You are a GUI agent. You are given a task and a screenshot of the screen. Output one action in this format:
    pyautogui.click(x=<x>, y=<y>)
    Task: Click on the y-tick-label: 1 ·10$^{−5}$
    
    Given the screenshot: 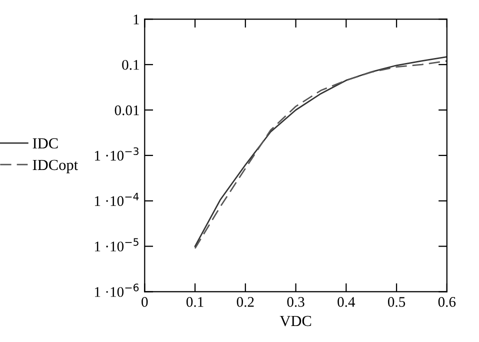 What is the action you would take?
    pyautogui.click(x=116, y=245)
    